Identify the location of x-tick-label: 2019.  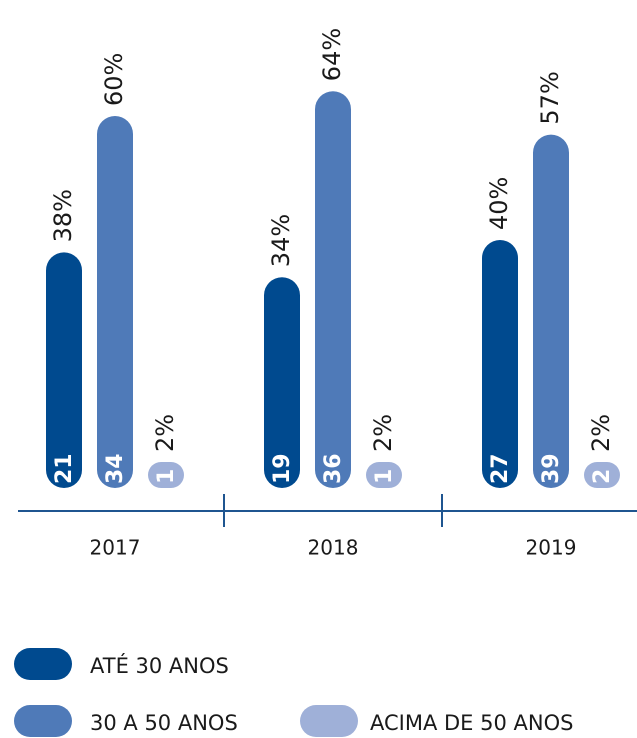
(551, 548).